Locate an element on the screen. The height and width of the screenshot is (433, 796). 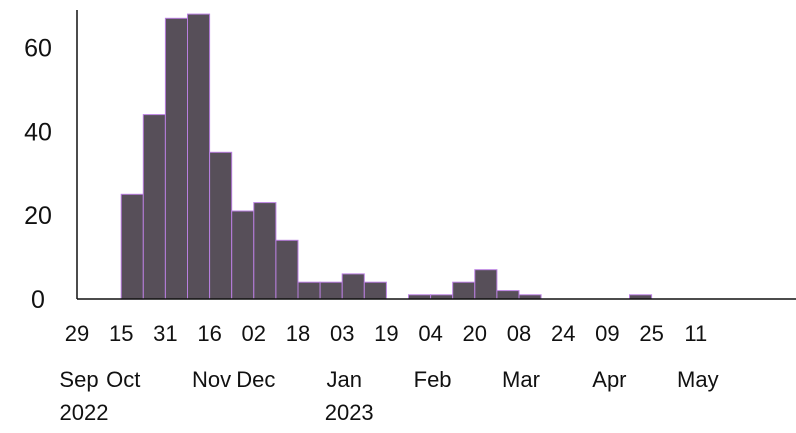
y-tick-label: 0 is located at coordinates (38, 300).